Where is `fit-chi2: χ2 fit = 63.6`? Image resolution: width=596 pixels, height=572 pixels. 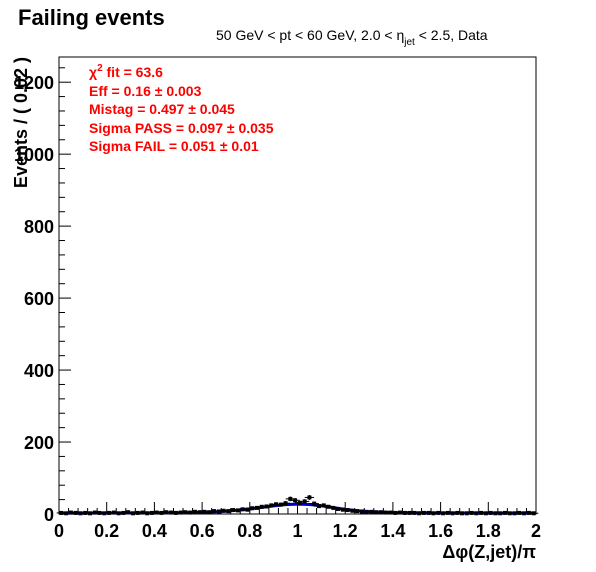 fit-chi2: χ2 fit = 63.6 is located at coordinates (126, 71).